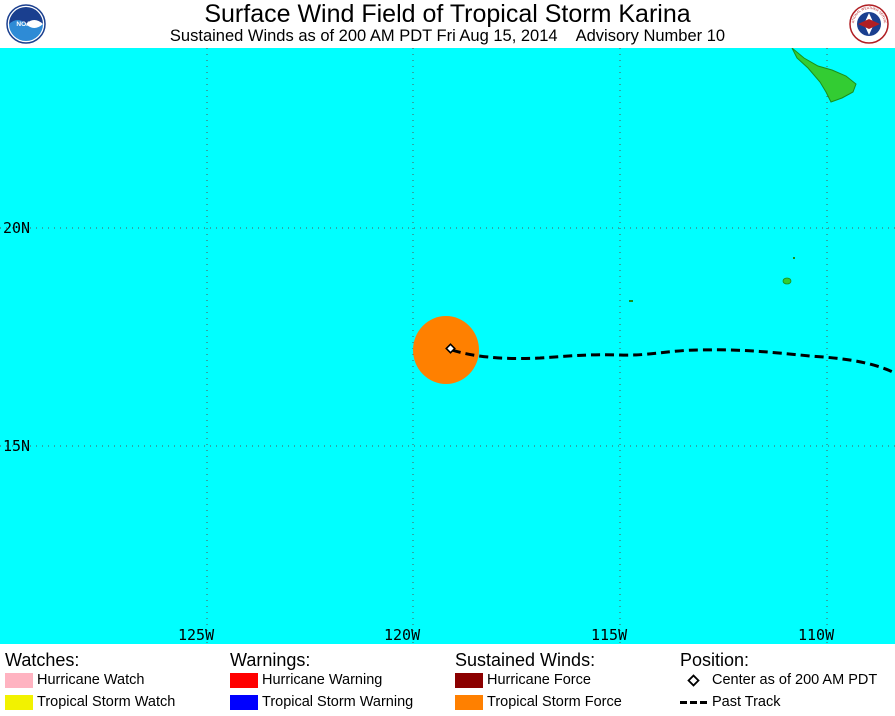  What do you see at coordinates (631, 301) in the screenshot?
I see `land-clarion-island` at bounding box center [631, 301].